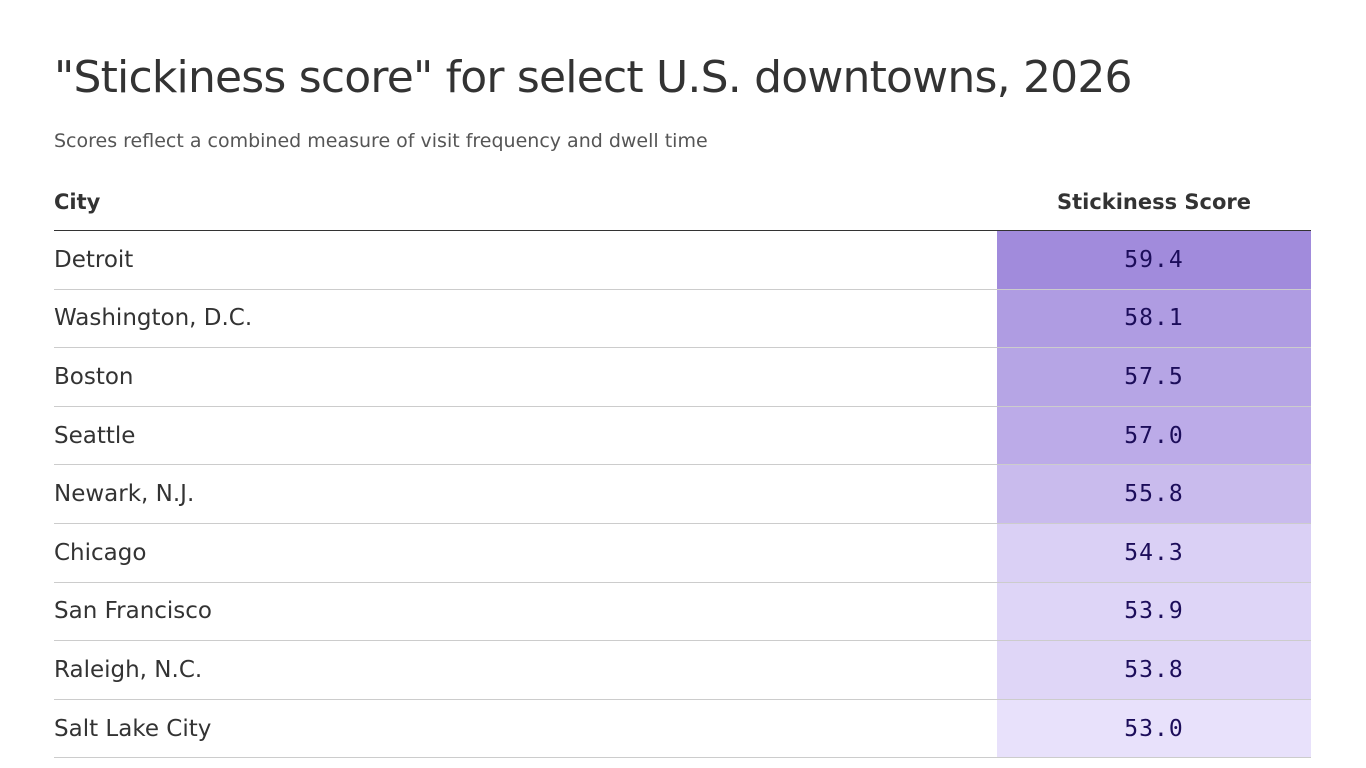  Describe the element at coordinates (1154, 377) in the screenshot. I see `score-cell: 57.5` at that location.